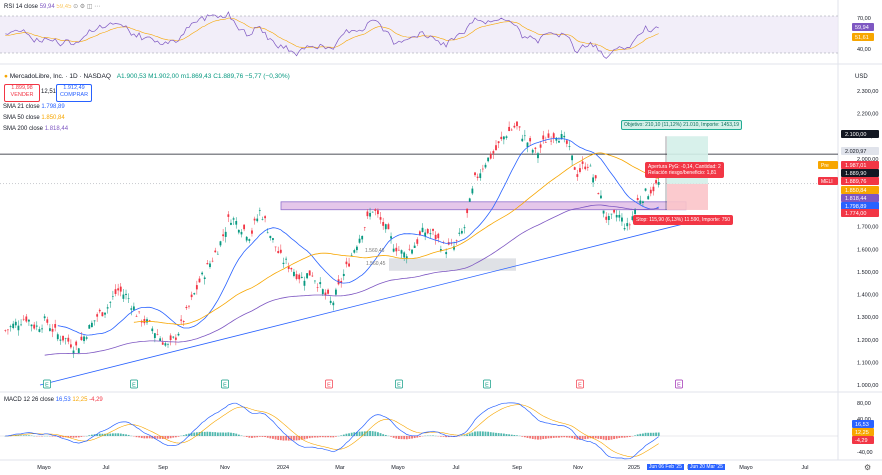  Describe the element at coordinates (665, 467) in the screenshot. I see `range-start-label: Jun 06 Feb '25` at that location.